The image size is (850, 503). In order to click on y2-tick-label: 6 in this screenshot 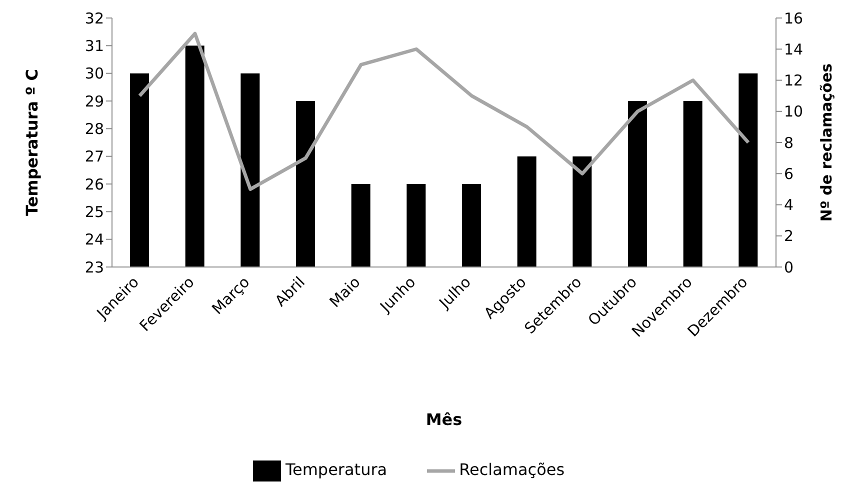, I will do `click(789, 173)`.